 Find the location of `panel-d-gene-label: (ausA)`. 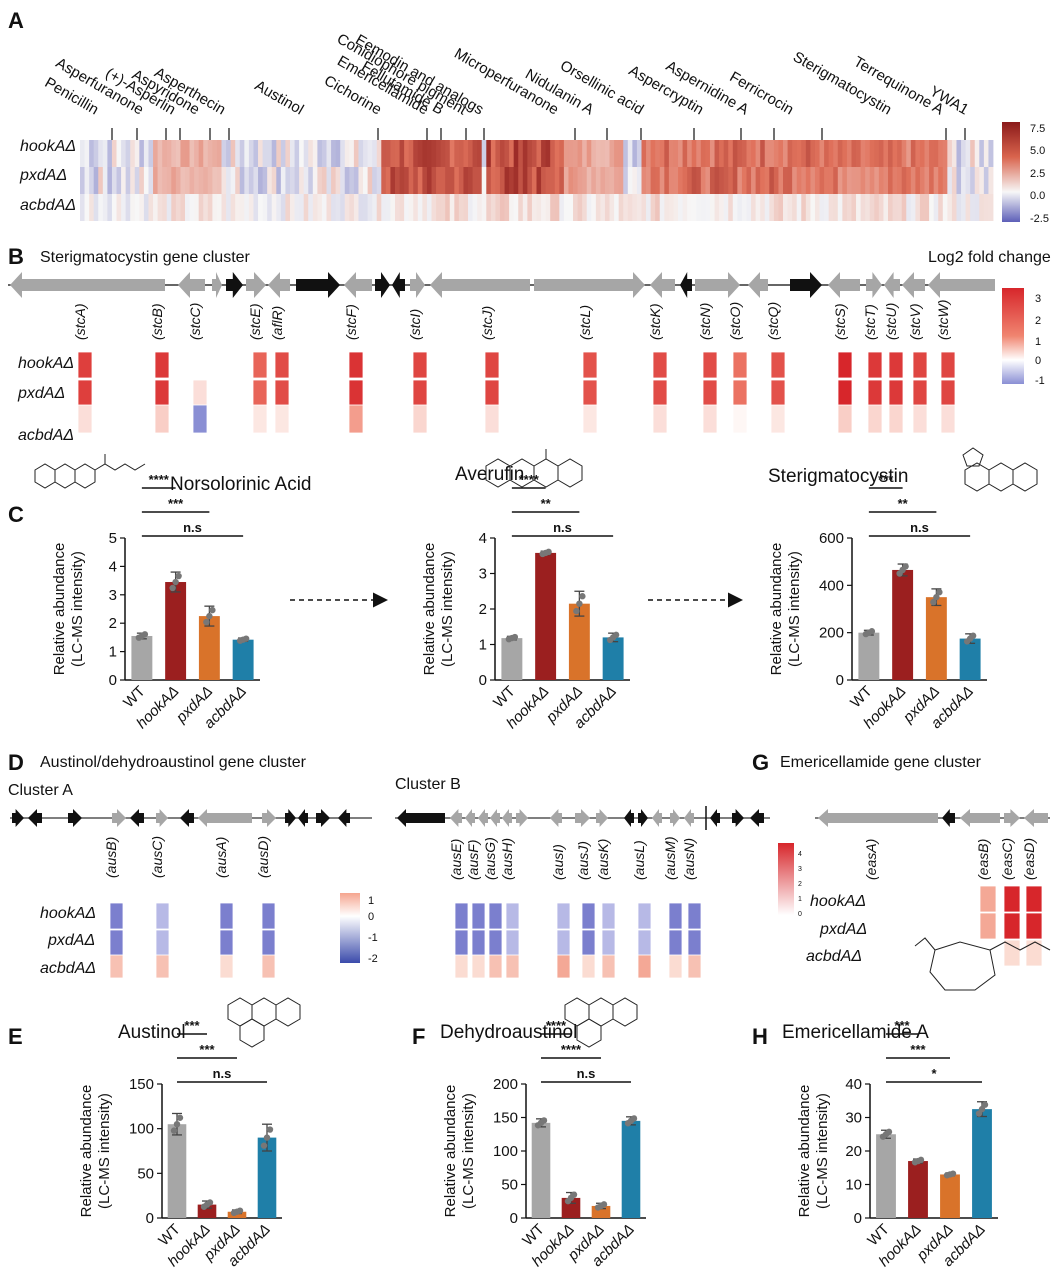

panel-d-gene-label: (ausA) is located at coordinates (221, 857).